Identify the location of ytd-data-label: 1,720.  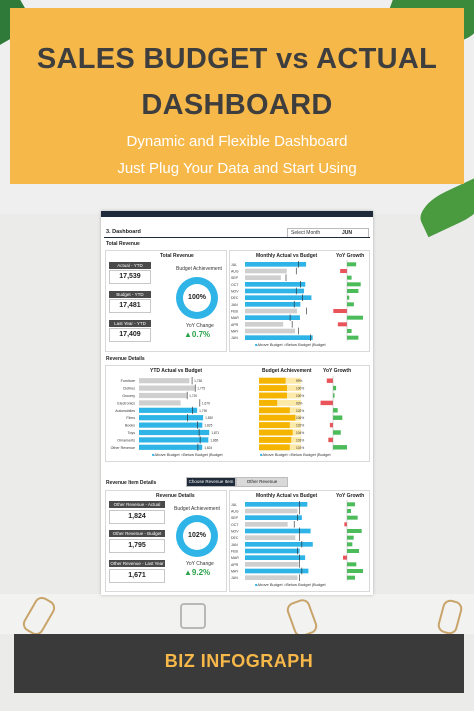
(193, 396).